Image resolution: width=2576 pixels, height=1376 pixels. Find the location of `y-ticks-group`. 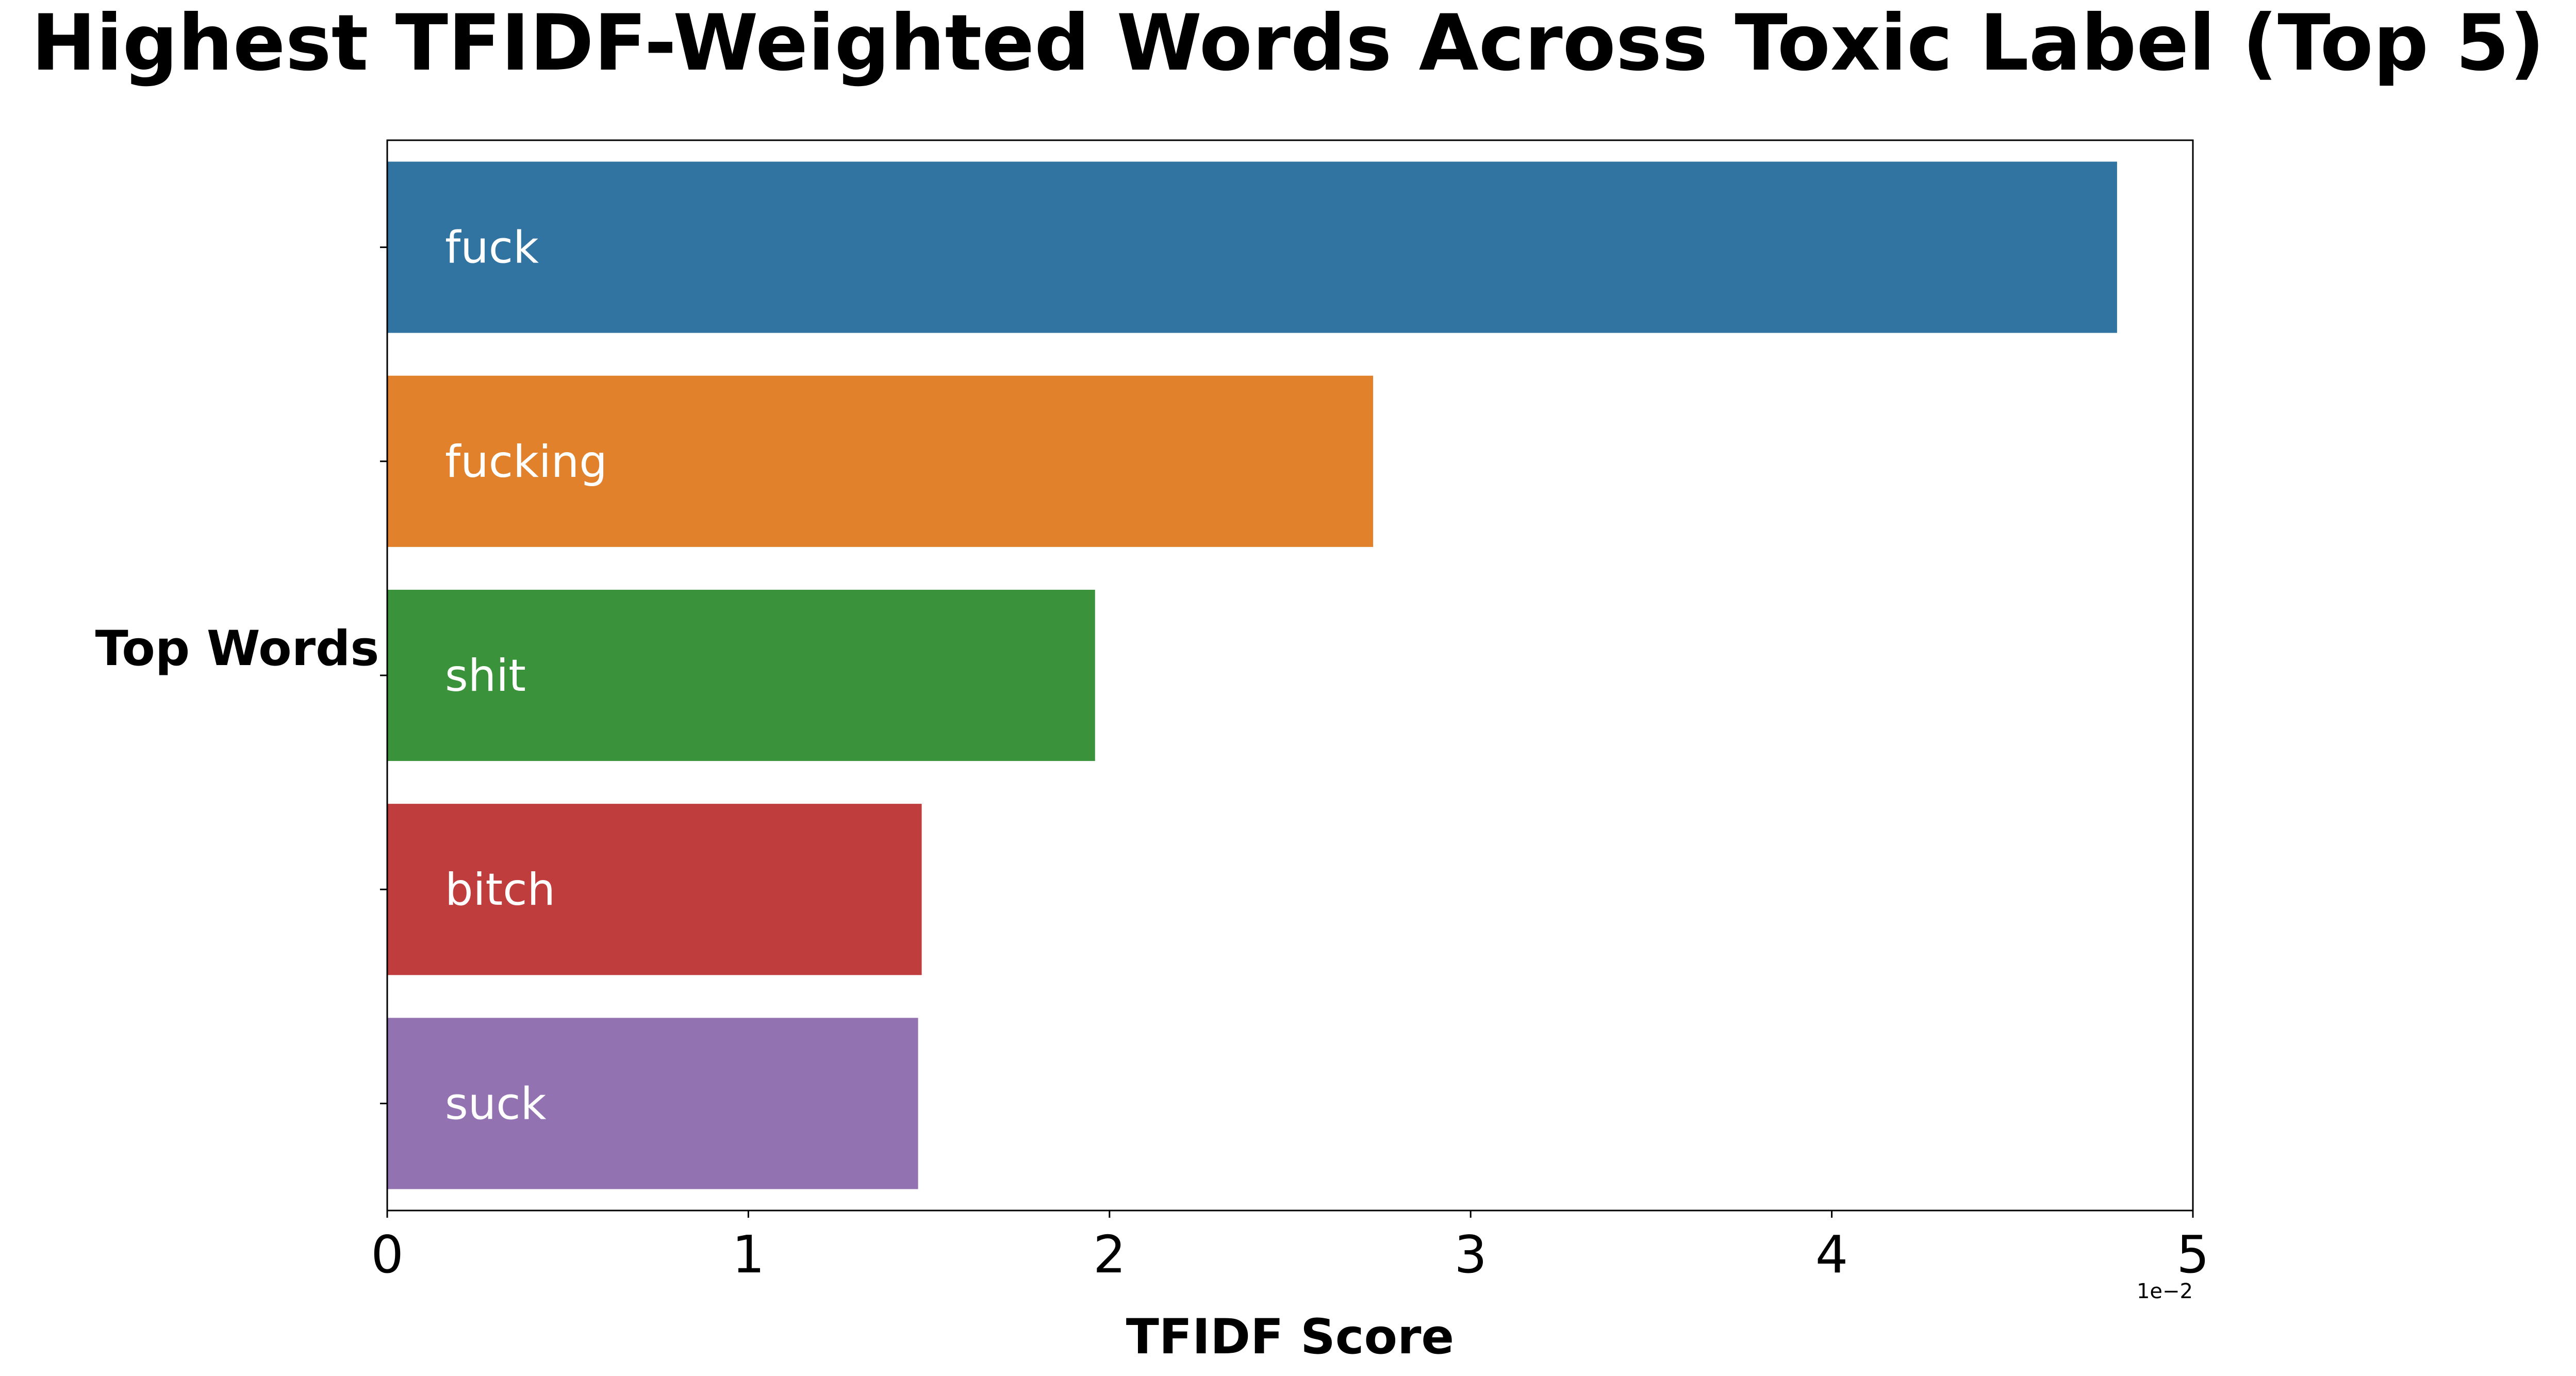

y-ticks-group is located at coordinates (384, 675).